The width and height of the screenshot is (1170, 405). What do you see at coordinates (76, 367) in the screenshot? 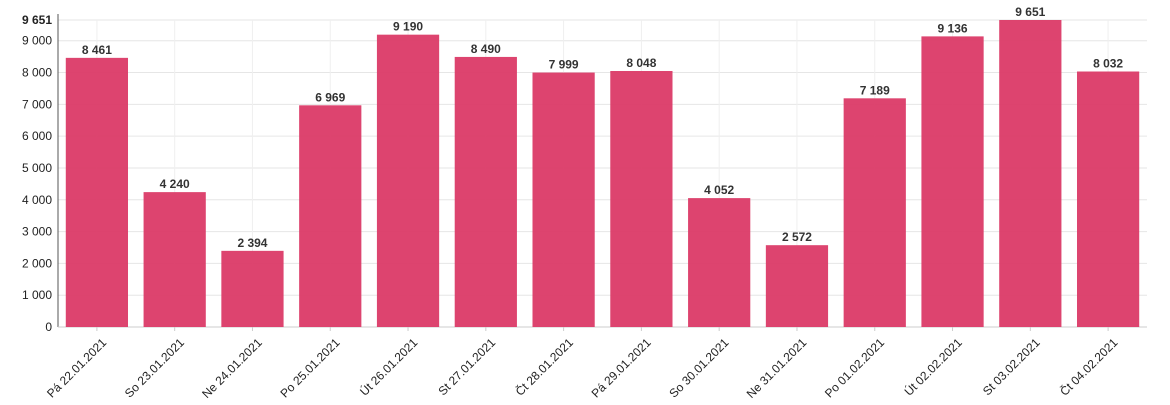
I see `x-tick-label: Pá 22.01.2021` at bounding box center [76, 367].